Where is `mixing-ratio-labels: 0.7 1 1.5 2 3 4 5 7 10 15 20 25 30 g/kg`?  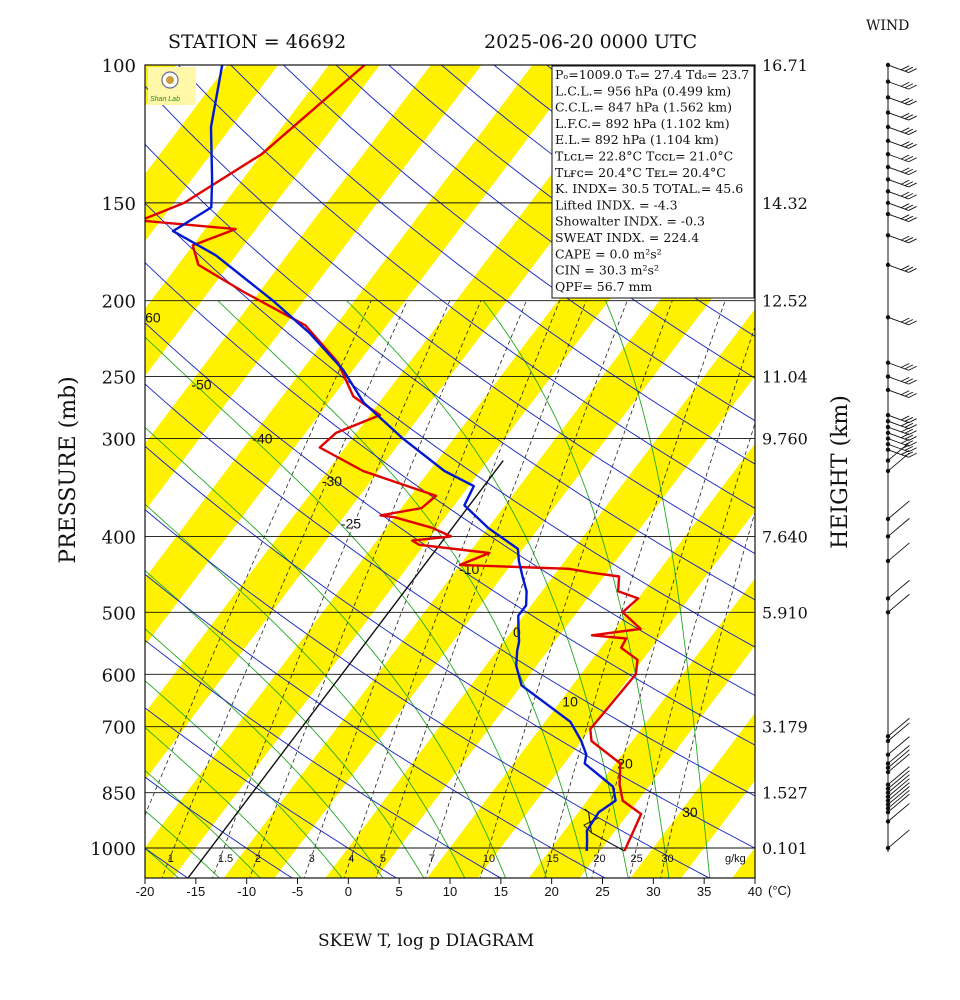 mixing-ratio-labels: 0.7 1 1.5 2 3 4 5 7 10 15 20 25 30 g/kg is located at coordinates (457, 859).